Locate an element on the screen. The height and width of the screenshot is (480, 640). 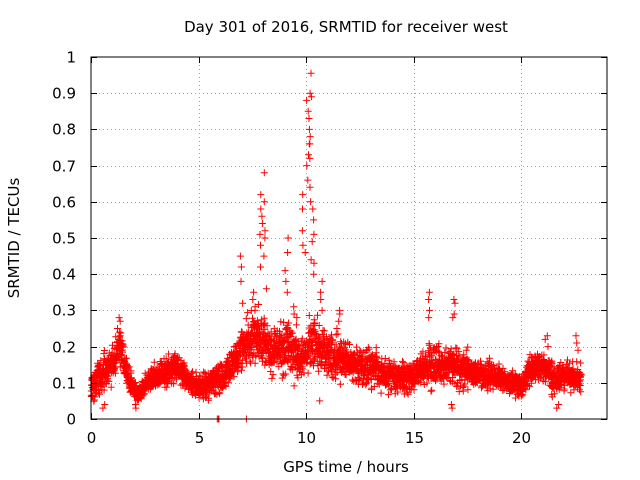
y-tick-label: 0.3 is located at coordinates (64, 311).